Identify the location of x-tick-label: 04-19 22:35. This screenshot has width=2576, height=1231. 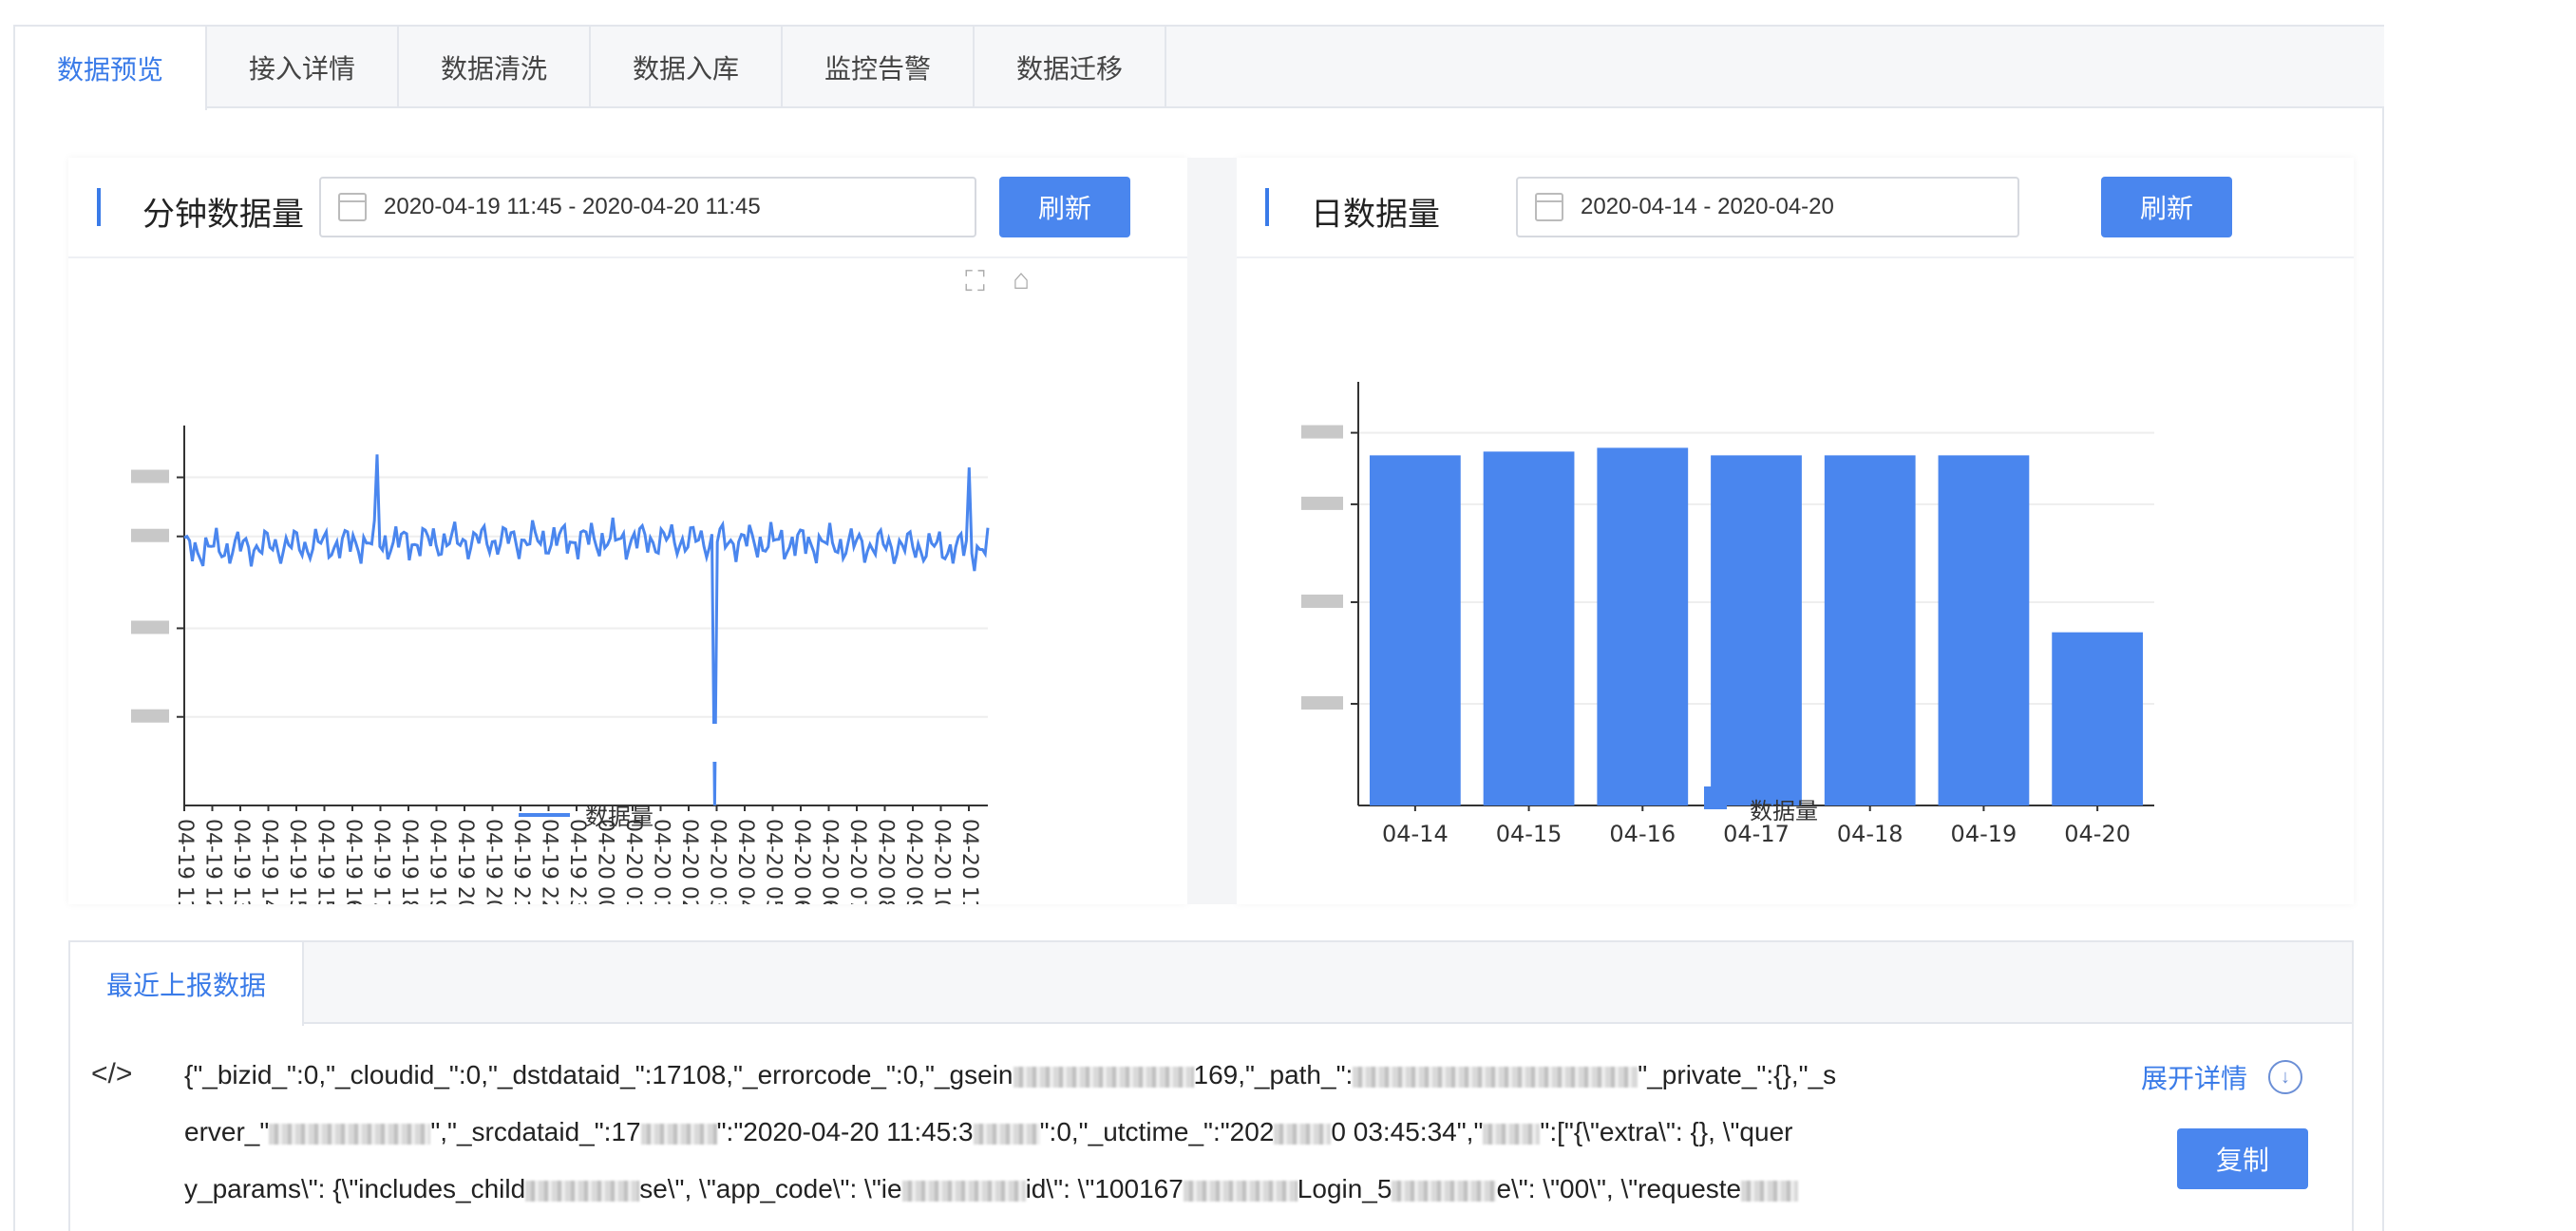
(549, 861).